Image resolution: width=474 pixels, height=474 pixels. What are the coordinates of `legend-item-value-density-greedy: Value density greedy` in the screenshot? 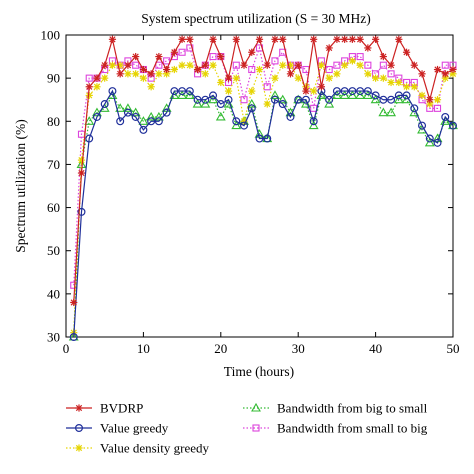 It's located at (138, 448).